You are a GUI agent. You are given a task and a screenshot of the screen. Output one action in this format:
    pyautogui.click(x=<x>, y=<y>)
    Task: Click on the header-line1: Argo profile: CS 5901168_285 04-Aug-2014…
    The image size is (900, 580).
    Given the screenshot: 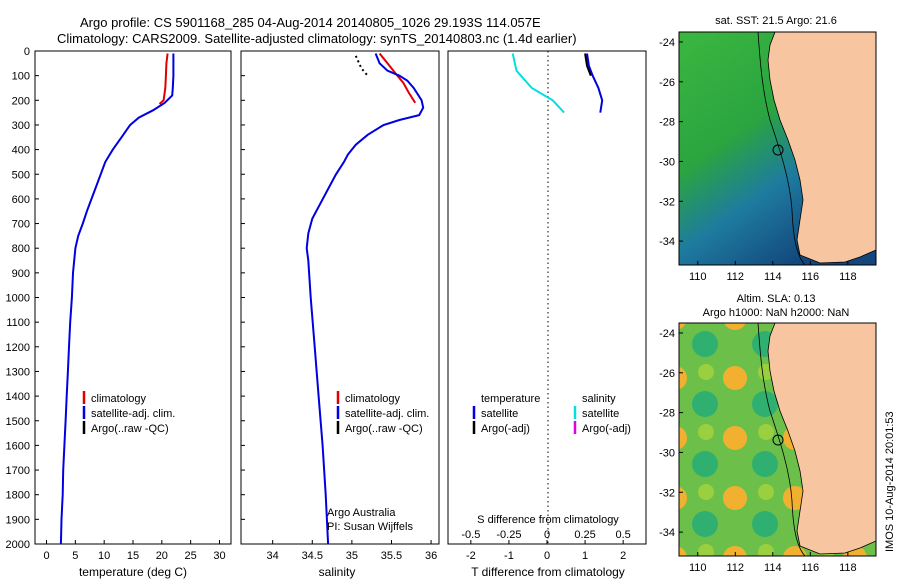 What is the action you would take?
    pyautogui.click(x=310, y=22)
    